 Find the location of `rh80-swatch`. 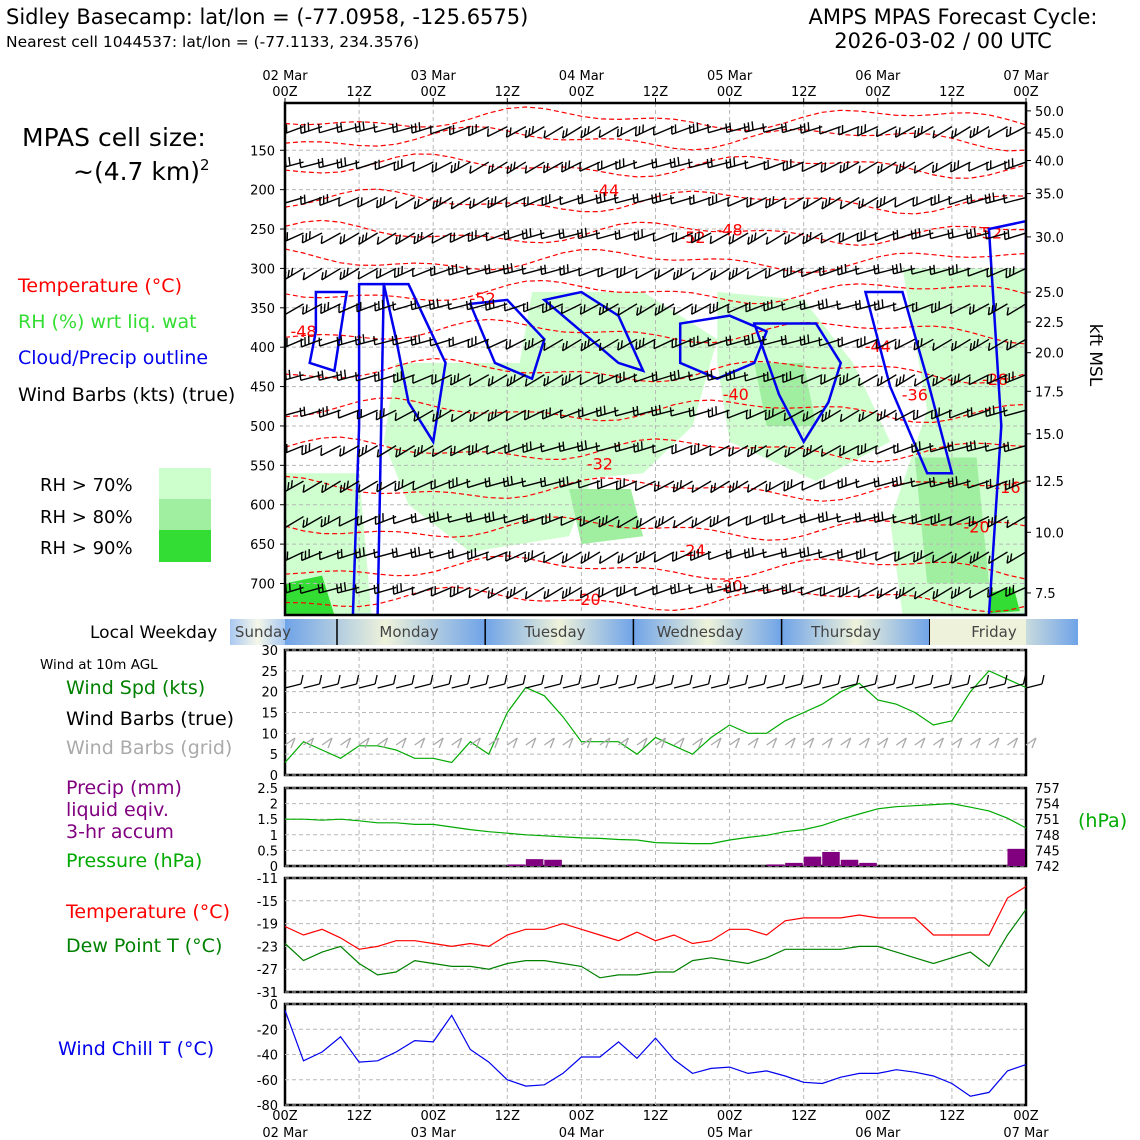

rh80-swatch is located at coordinates (185, 514).